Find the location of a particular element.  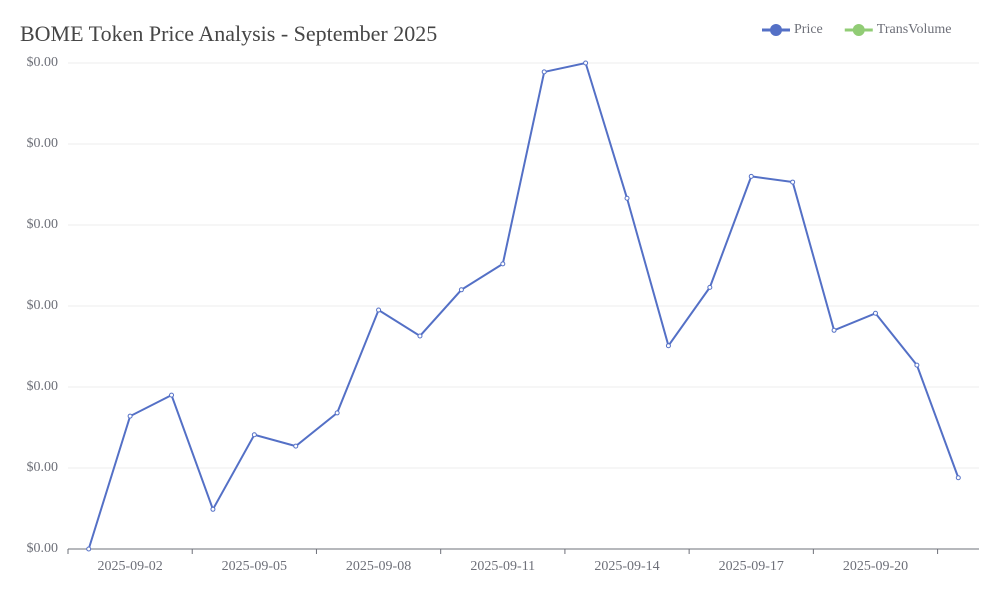

x-tick-label: 2025-09-11 is located at coordinates (502, 566).